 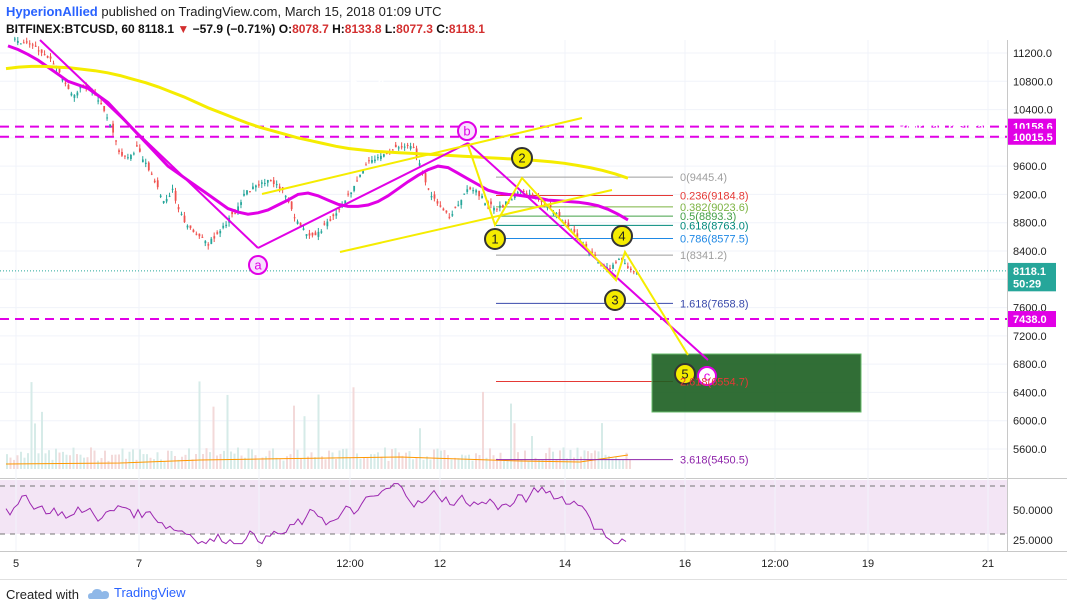 I want to click on tradingview-link: TradingView, so click(x=137, y=592).